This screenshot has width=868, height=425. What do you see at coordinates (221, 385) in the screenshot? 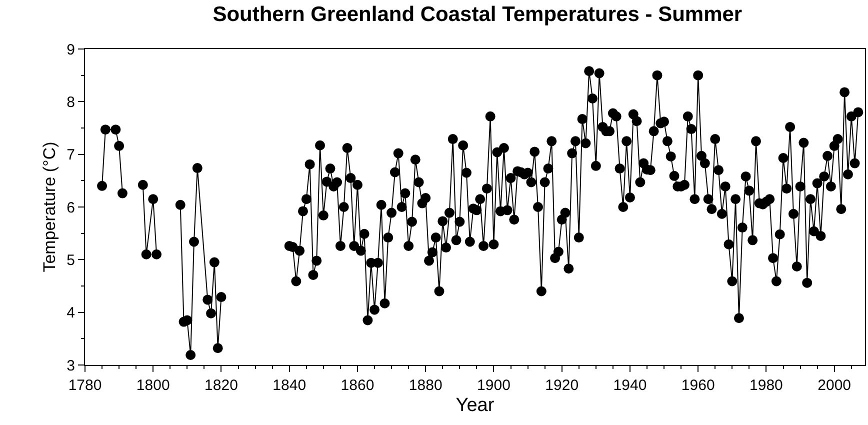
I see `x-tick-label: 1820` at bounding box center [221, 385].